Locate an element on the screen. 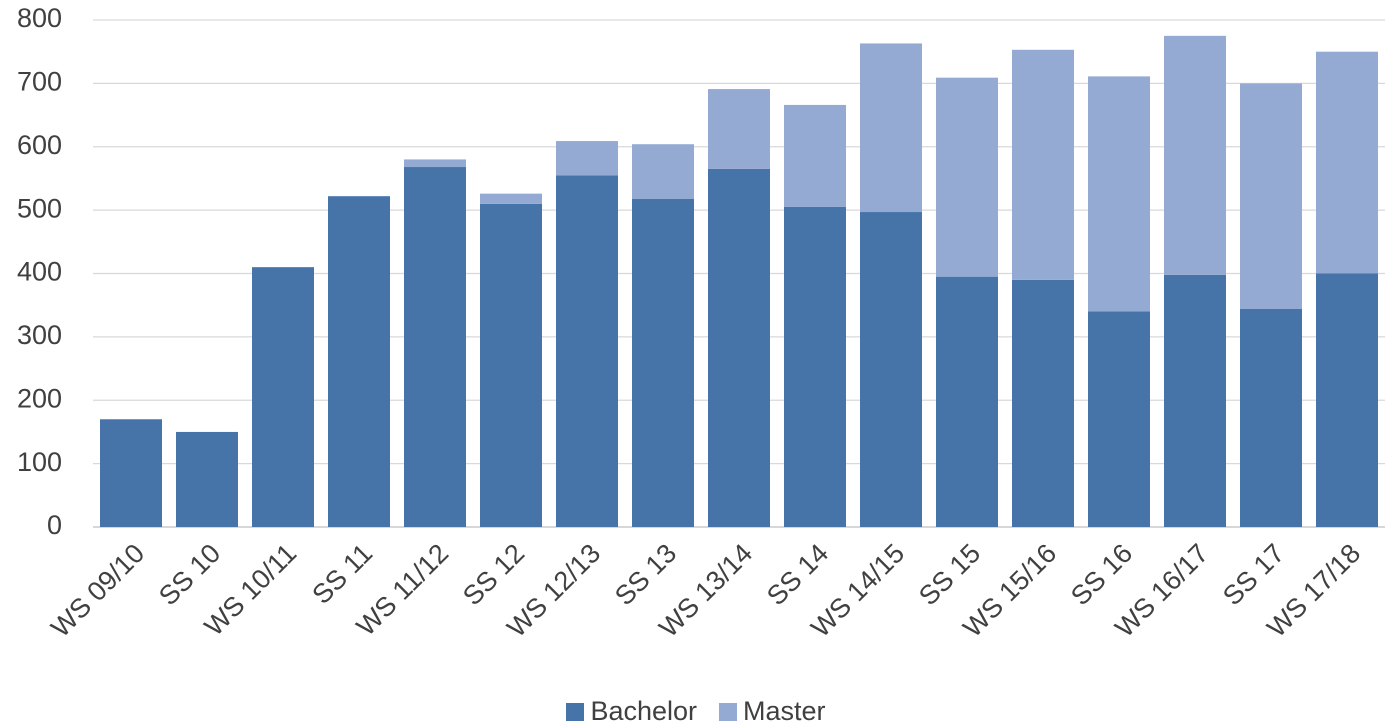 This screenshot has height=728, width=1392. x-tick-label-13: SS 16 is located at coordinates (1101, 574).